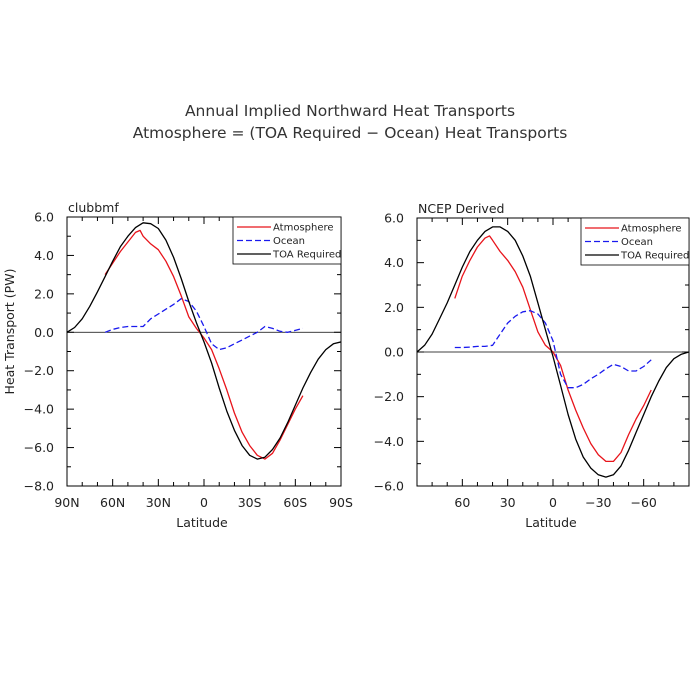 The image size is (700, 700). Describe the element at coordinates (551, 522) in the screenshot. I see `panel2-x-axis-label: Latitude` at that location.